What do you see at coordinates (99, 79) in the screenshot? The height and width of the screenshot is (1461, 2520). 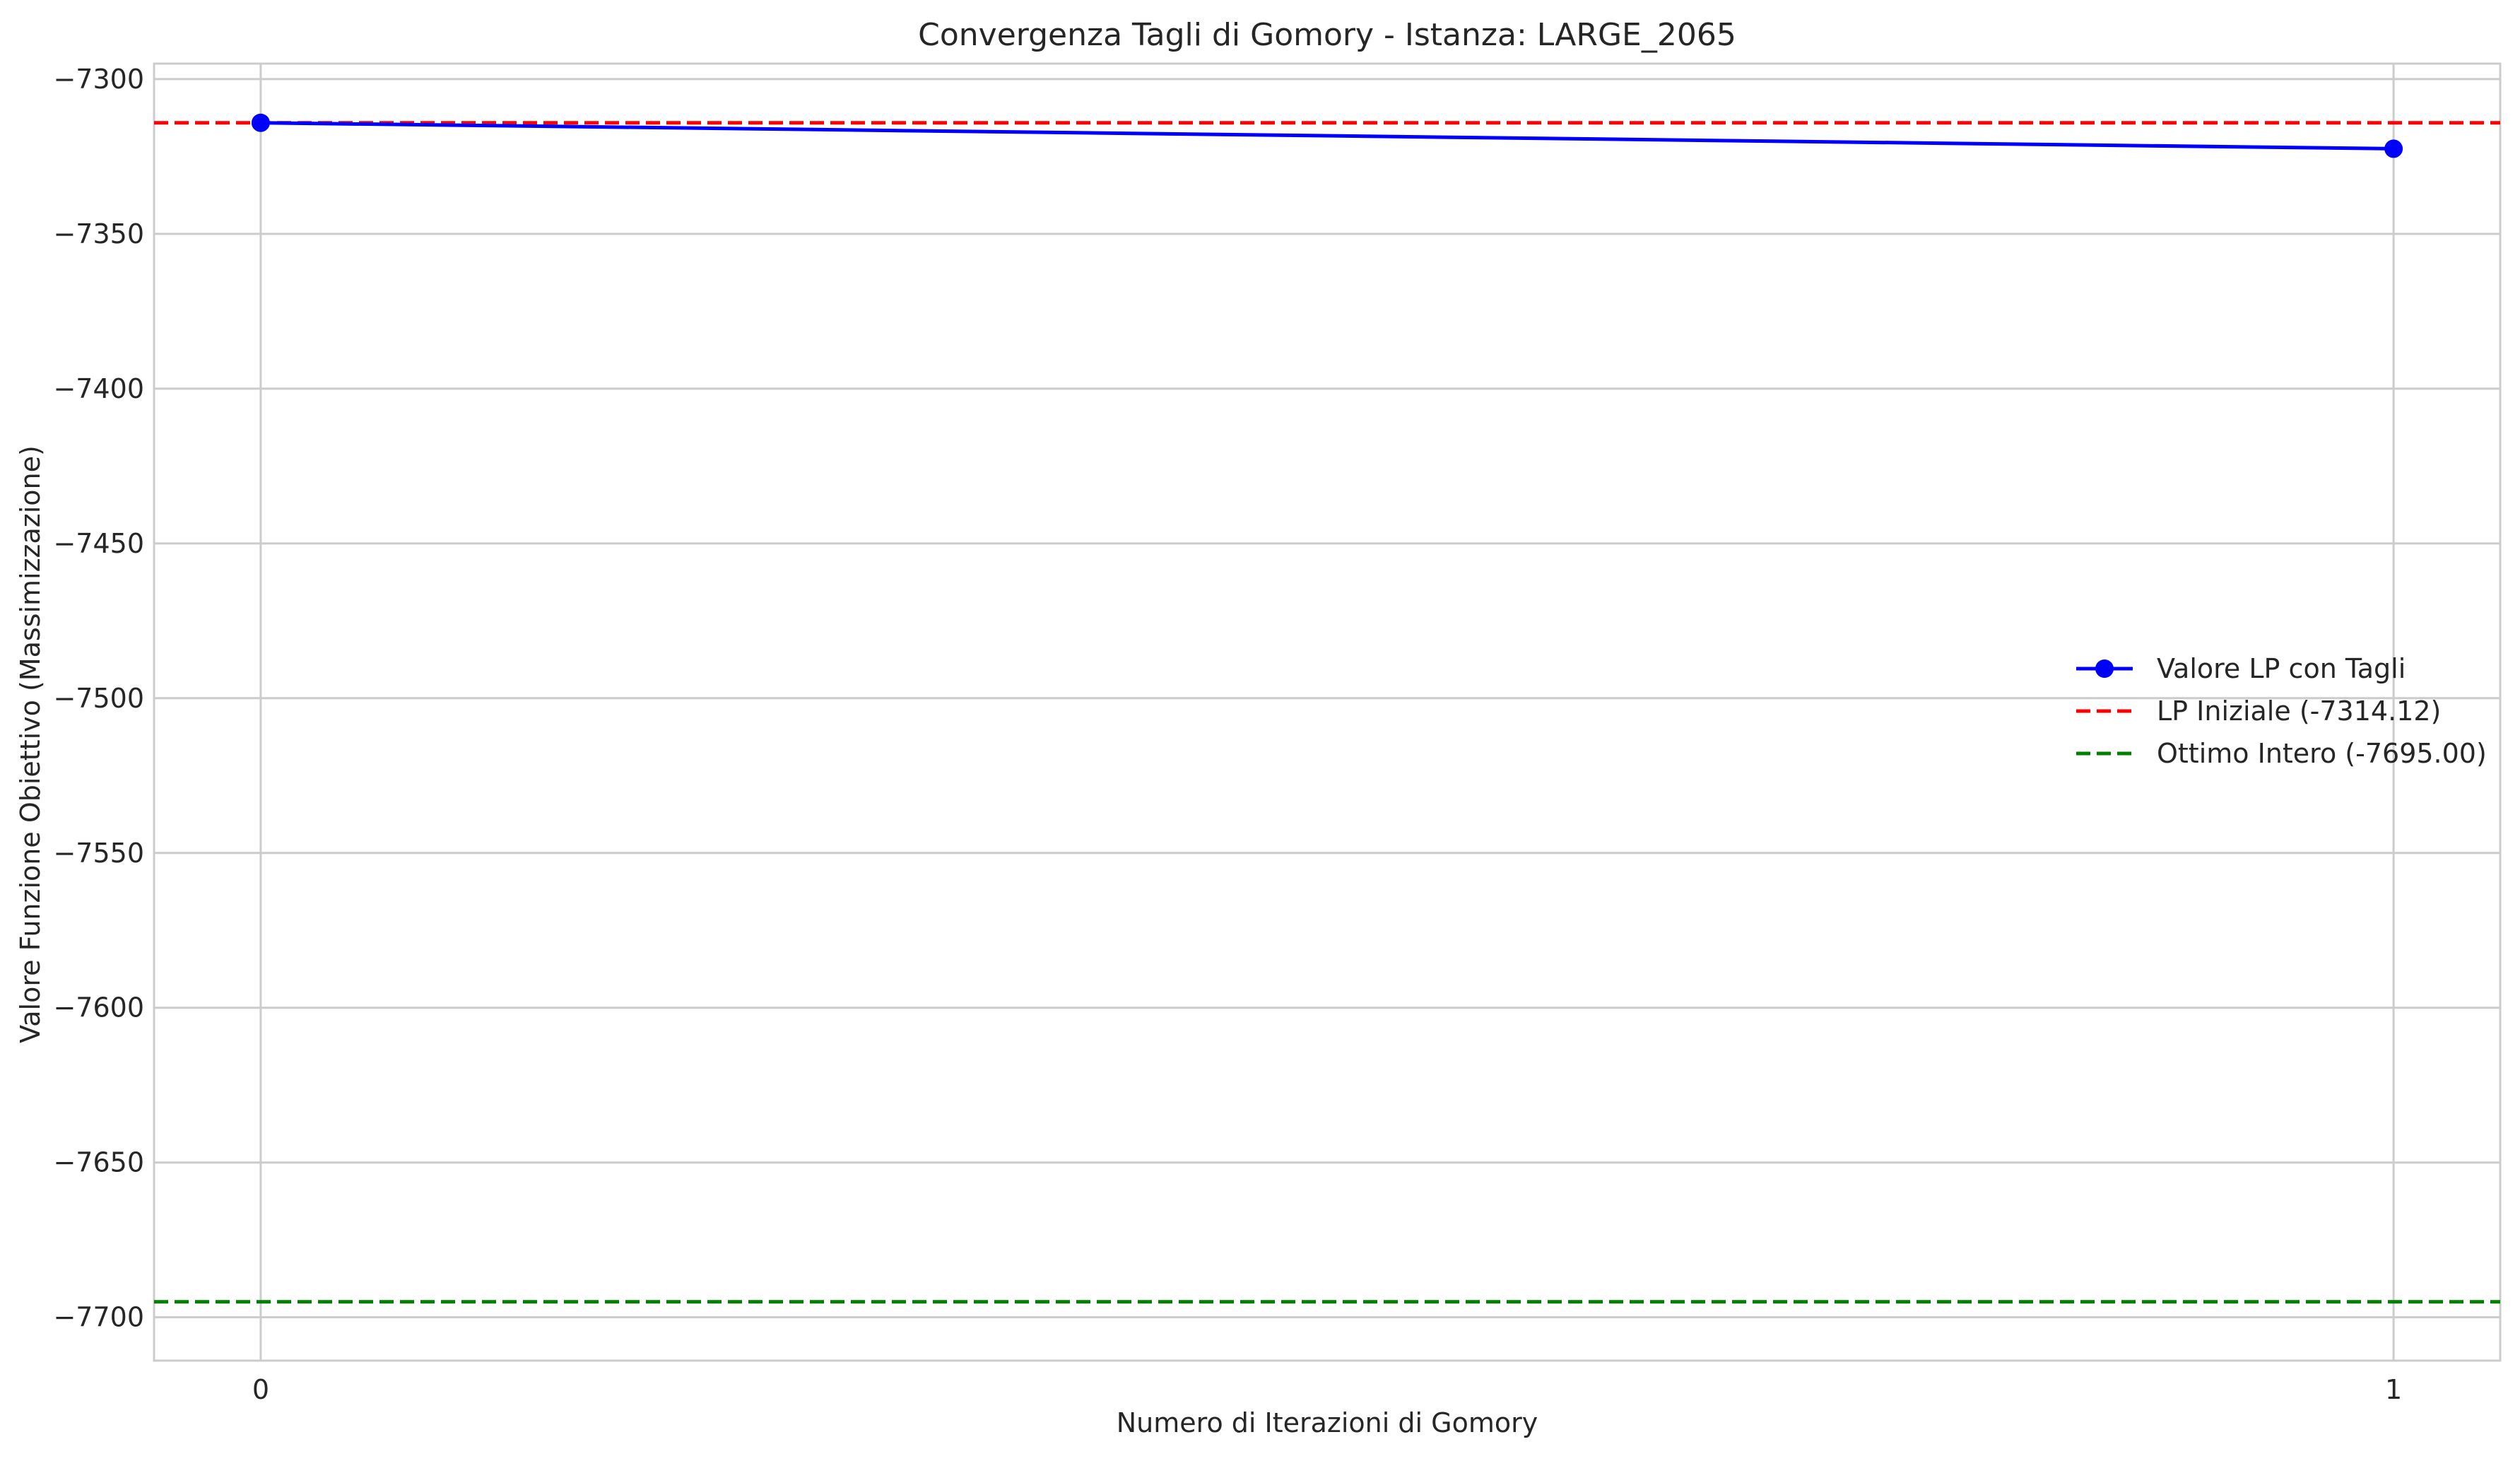 I see `y-tick-label: −7300` at bounding box center [99, 79].